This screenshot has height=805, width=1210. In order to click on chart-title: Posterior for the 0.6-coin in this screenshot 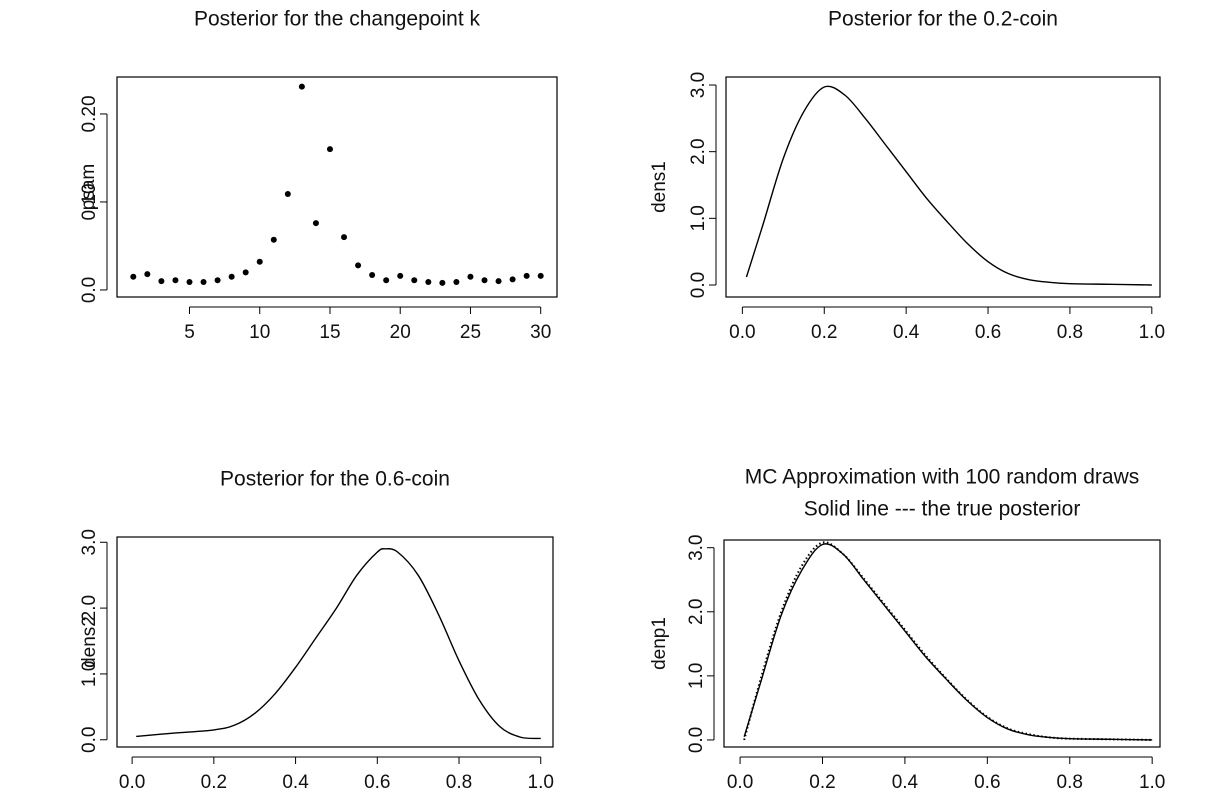, I will do `click(335, 479)`.